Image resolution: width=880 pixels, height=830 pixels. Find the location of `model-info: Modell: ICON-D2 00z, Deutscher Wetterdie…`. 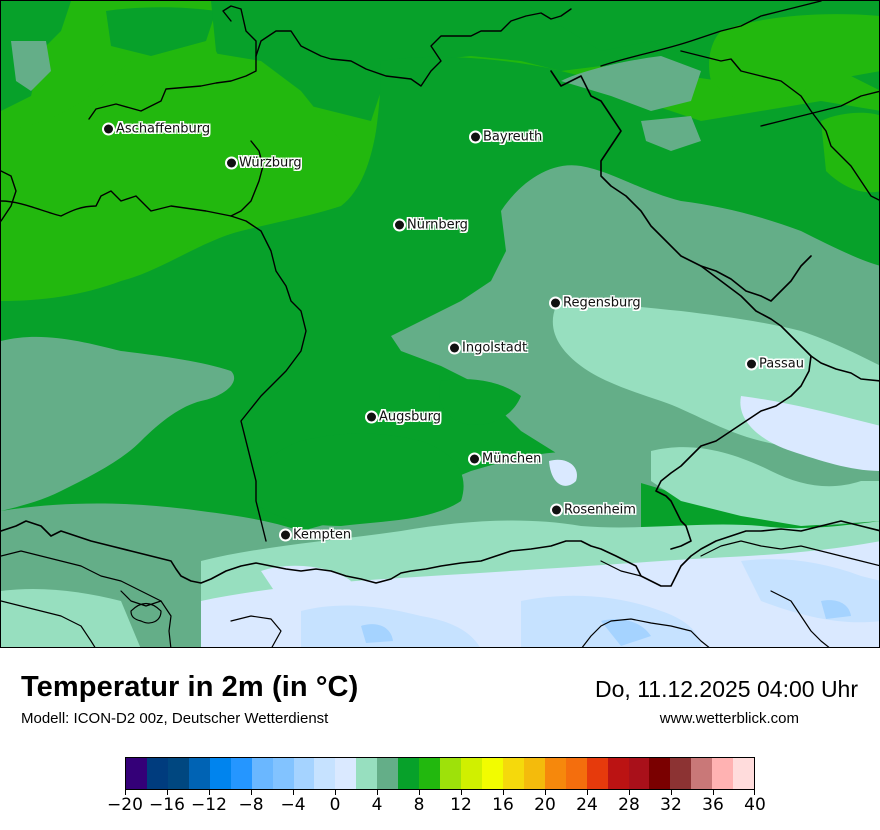

model-info: Modell: ICON-D2 00z, Deutscher Wetterdie… is located at coordinates (175, 718).